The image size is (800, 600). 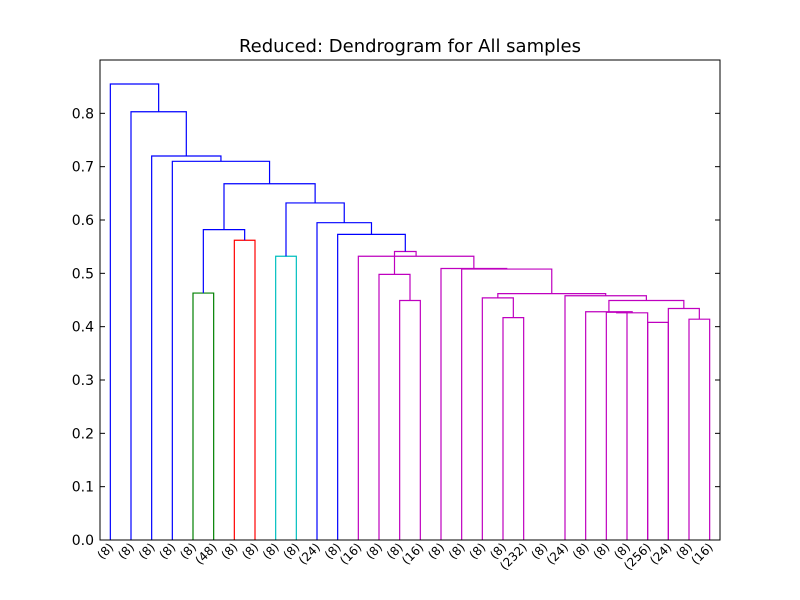 I want to click on leaf-label: (48), so click(x=205, y=553).